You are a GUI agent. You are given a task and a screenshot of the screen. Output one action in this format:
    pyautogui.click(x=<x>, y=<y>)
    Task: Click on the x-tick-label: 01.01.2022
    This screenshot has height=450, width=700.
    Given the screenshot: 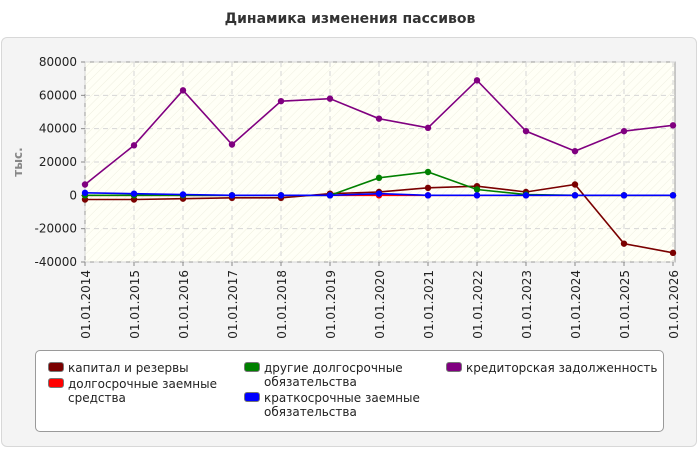 What is the action you would take?
    pyautogui.click(x=478, y=304)
    